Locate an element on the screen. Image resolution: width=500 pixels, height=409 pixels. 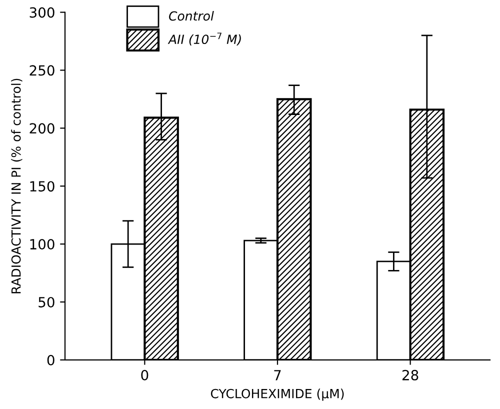
y-tick-label: 250 is located at coordinates (42, 70).